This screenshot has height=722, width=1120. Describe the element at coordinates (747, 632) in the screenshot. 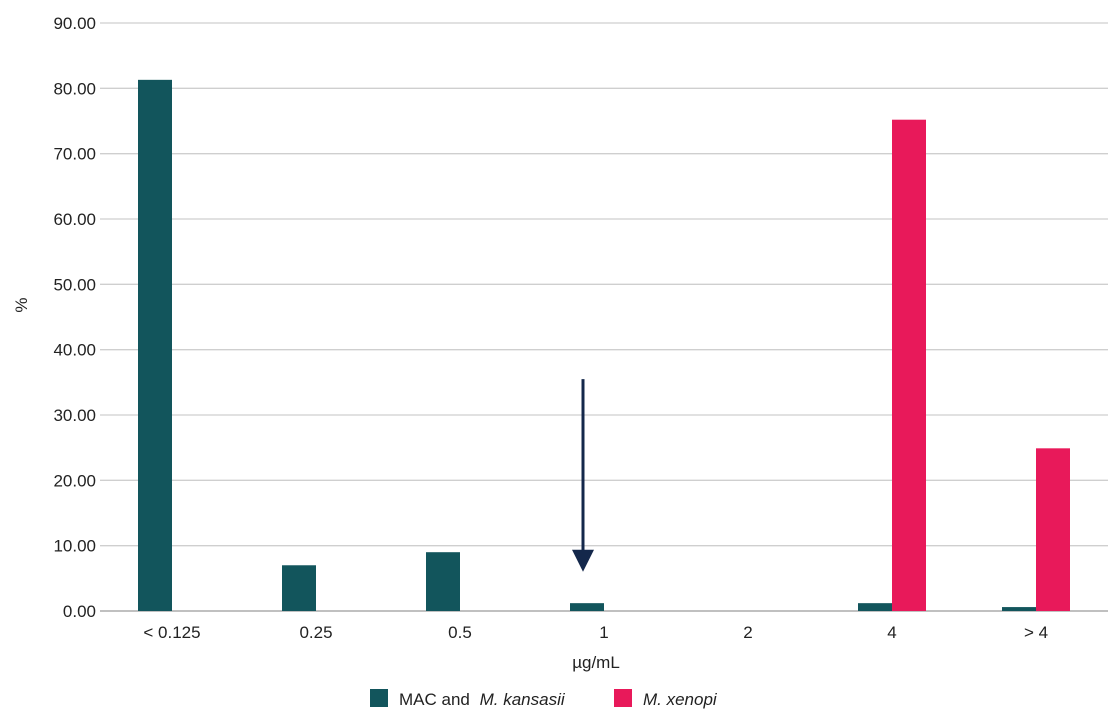

I see `x-tick-label: 2` at that location.